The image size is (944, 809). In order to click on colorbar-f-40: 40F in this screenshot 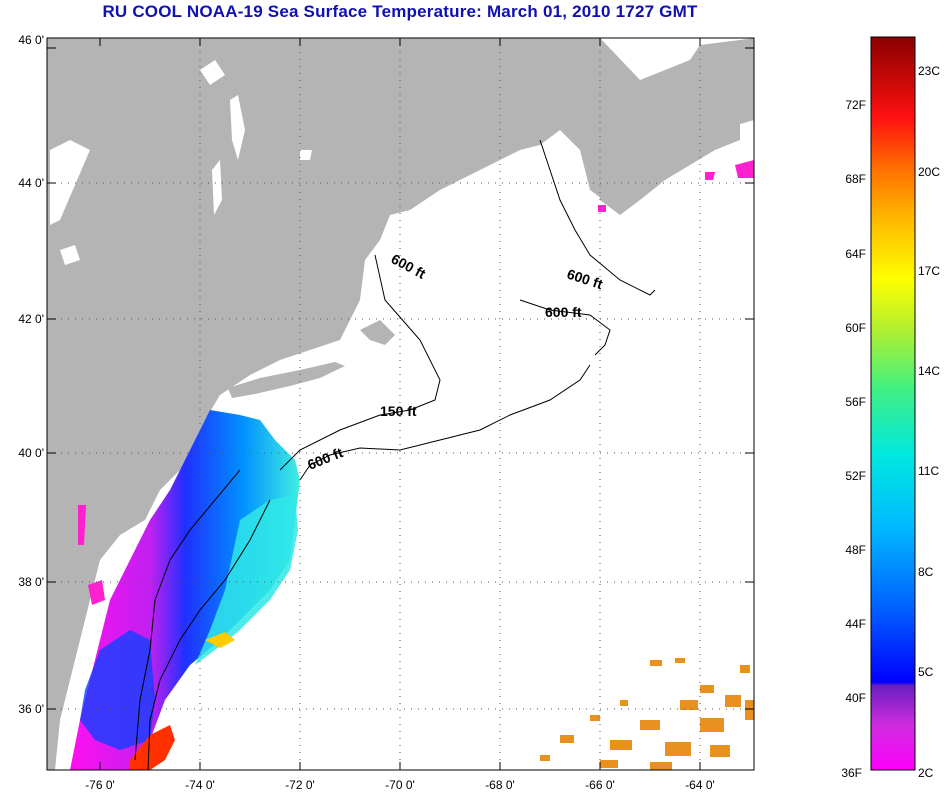, I will do `click(855, 698)`.